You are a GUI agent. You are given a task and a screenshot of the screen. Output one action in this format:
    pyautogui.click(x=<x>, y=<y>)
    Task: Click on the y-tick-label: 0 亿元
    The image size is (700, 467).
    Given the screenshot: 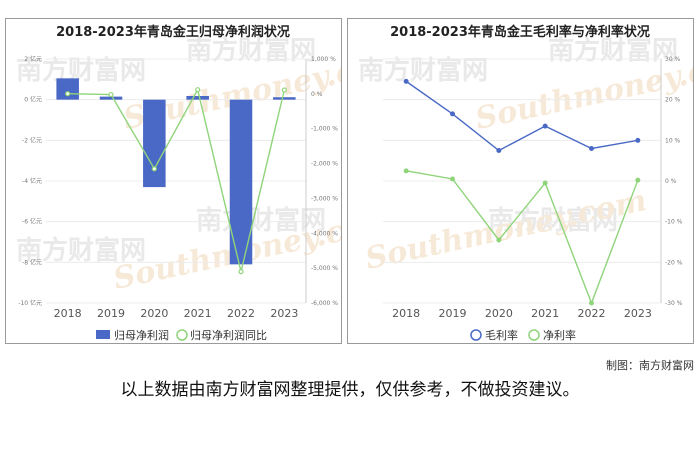 What is the action you would take?
    pyautogui.click(x=33, y=100)
    